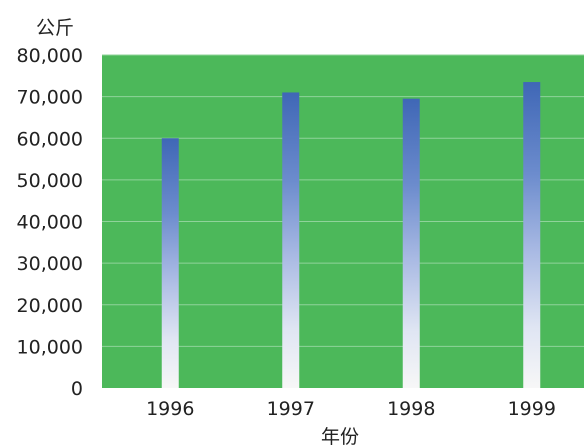  I want to click on x-tick-label: 1997, so click(291, 409).